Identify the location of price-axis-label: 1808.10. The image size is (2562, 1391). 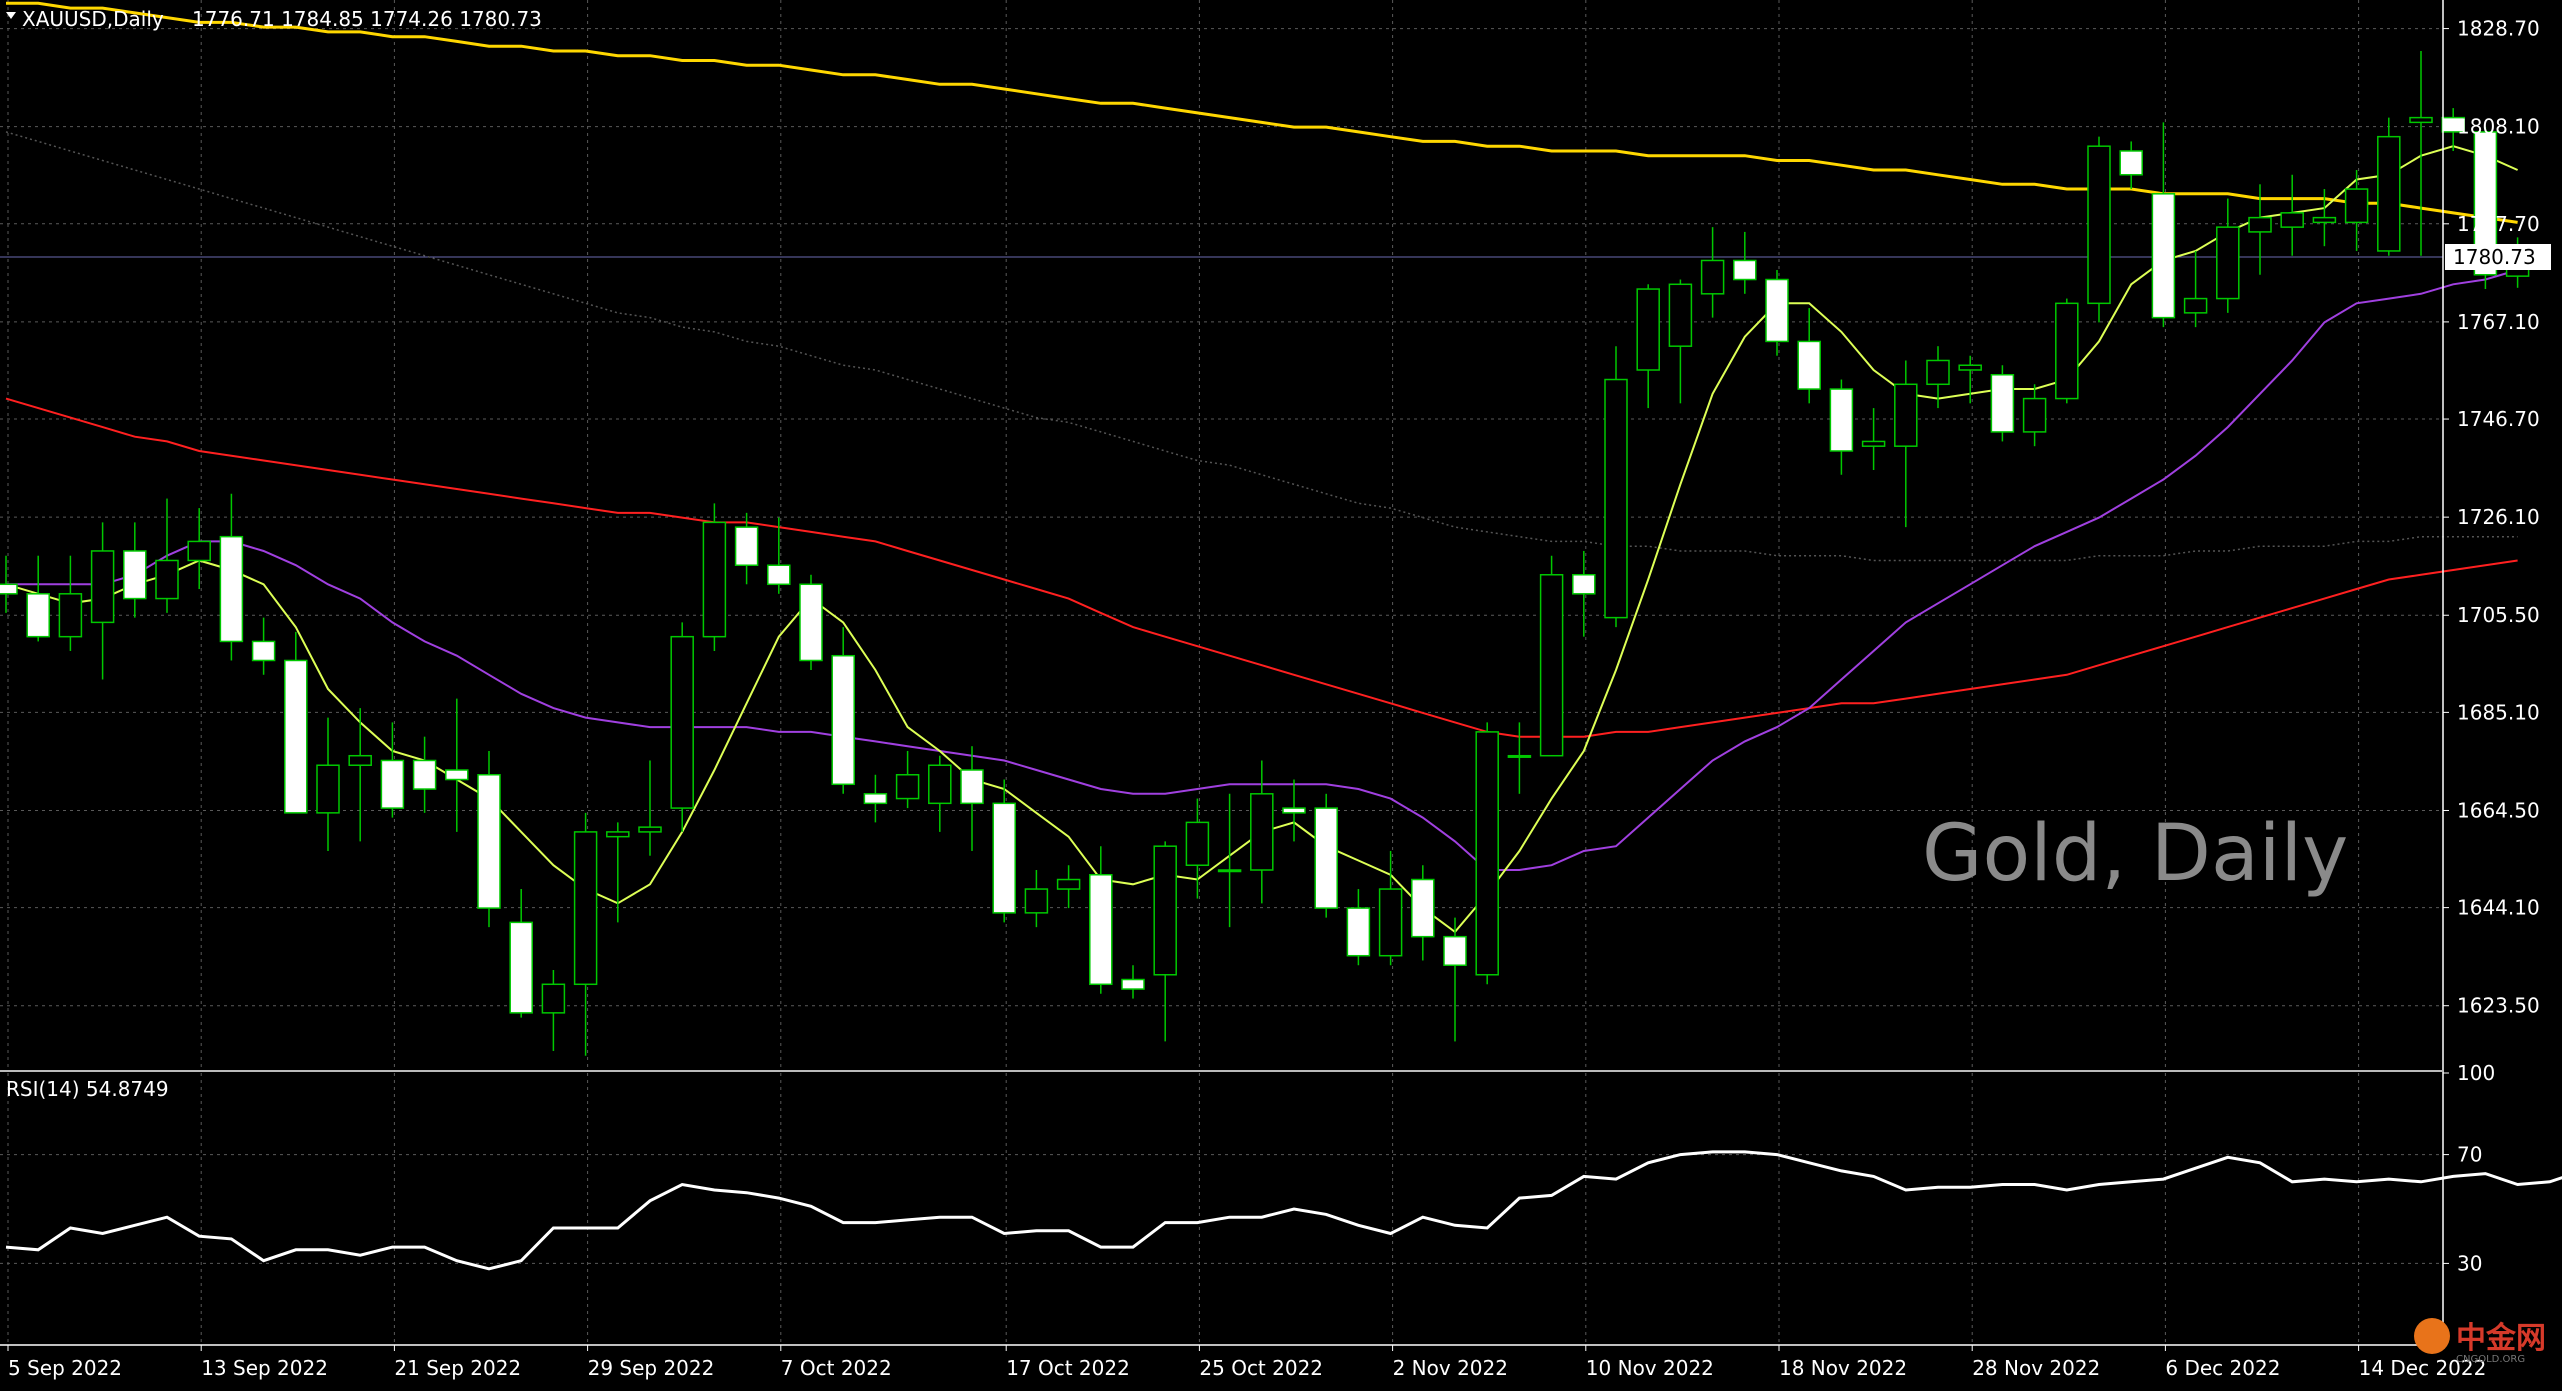
(2498, 127).